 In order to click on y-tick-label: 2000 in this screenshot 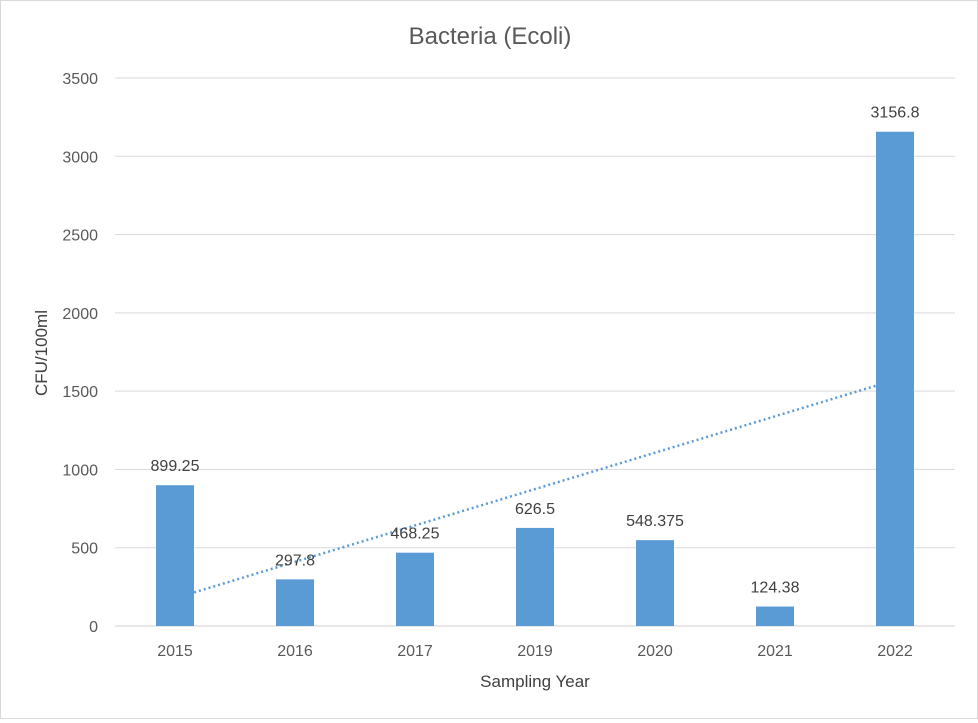, I will do `click(80, 314)`.